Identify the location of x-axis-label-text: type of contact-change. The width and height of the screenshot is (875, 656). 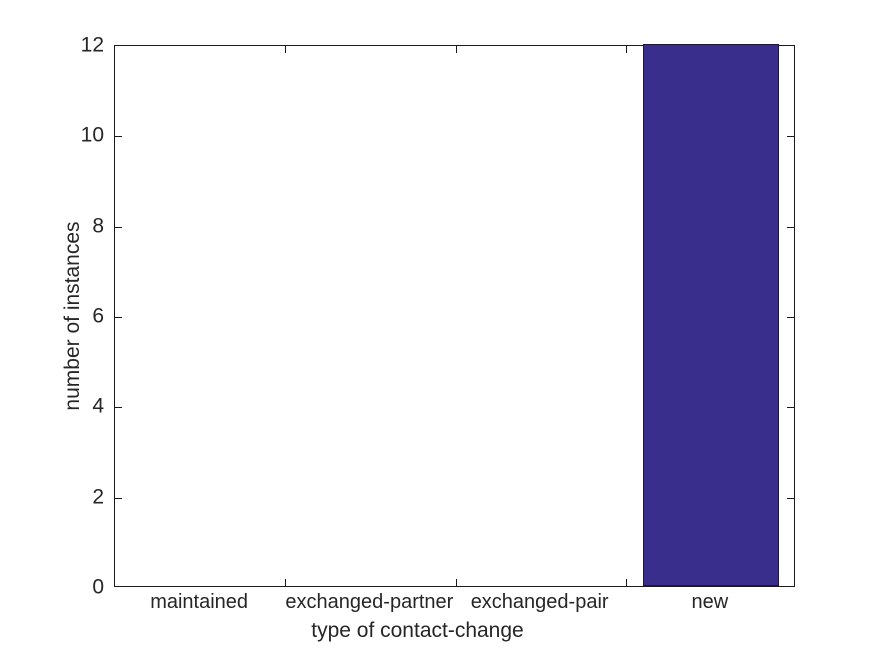
(417, 630).